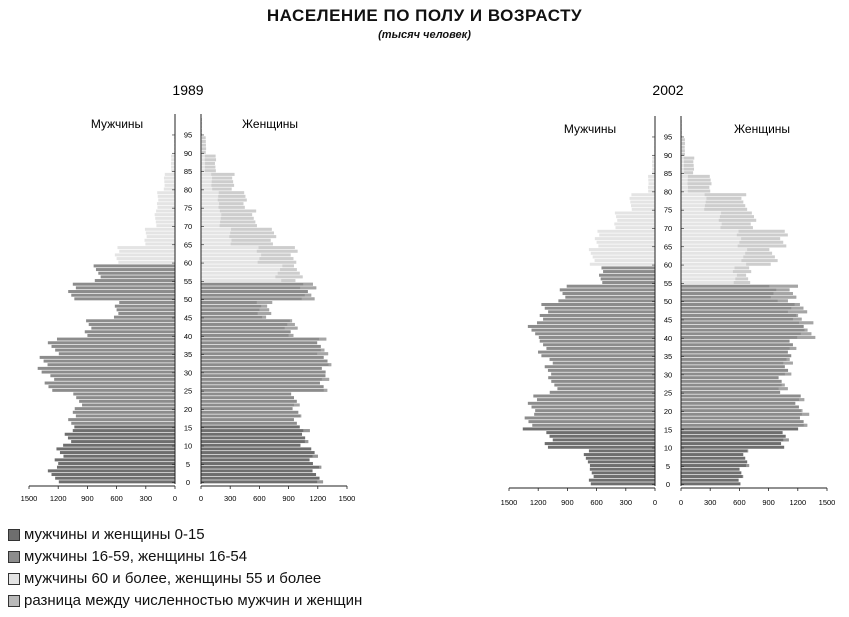 This screenshot has width=849, height=617. What do you see at coordinates (188, 482) in the screenshot?
I see `age-tick-label: 0` at bounding box center [188, 482].